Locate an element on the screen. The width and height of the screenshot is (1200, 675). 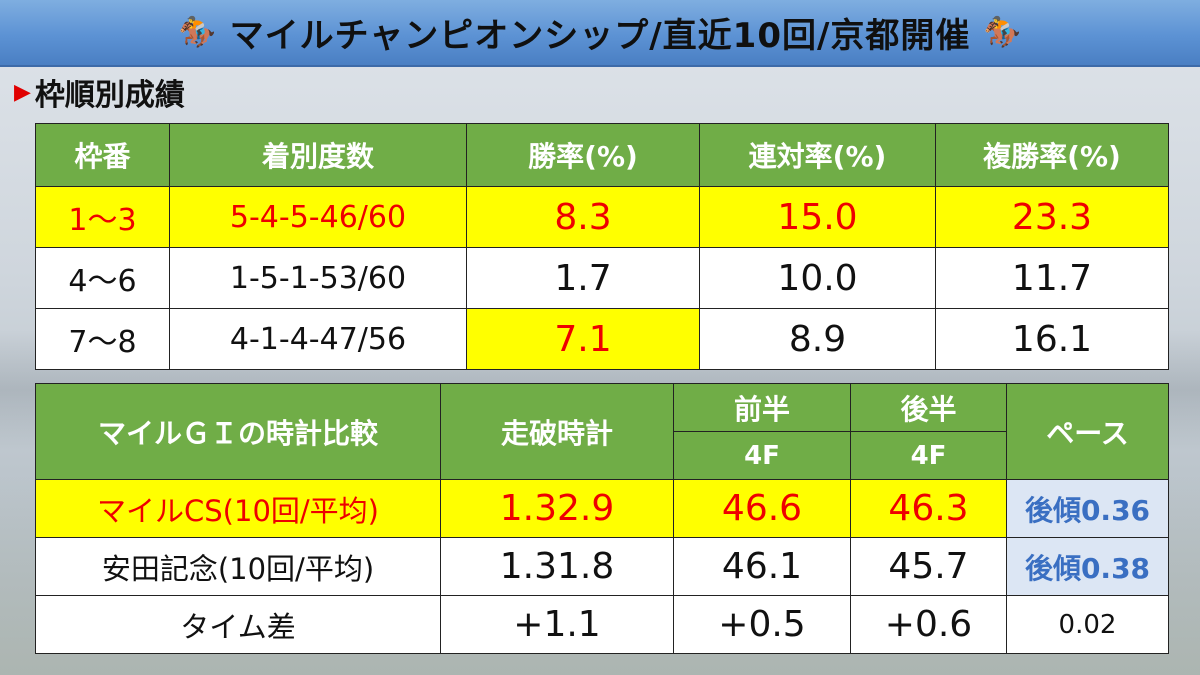
second-half-cell: 45.7 is located at coordinates (928, 566).